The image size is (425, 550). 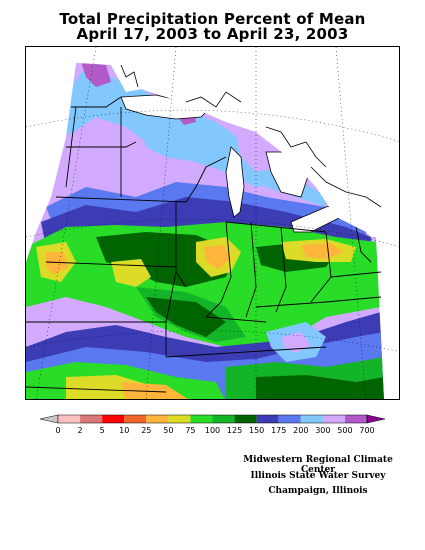 I want to click on legend-label: 25, so click(x=146, y=430).